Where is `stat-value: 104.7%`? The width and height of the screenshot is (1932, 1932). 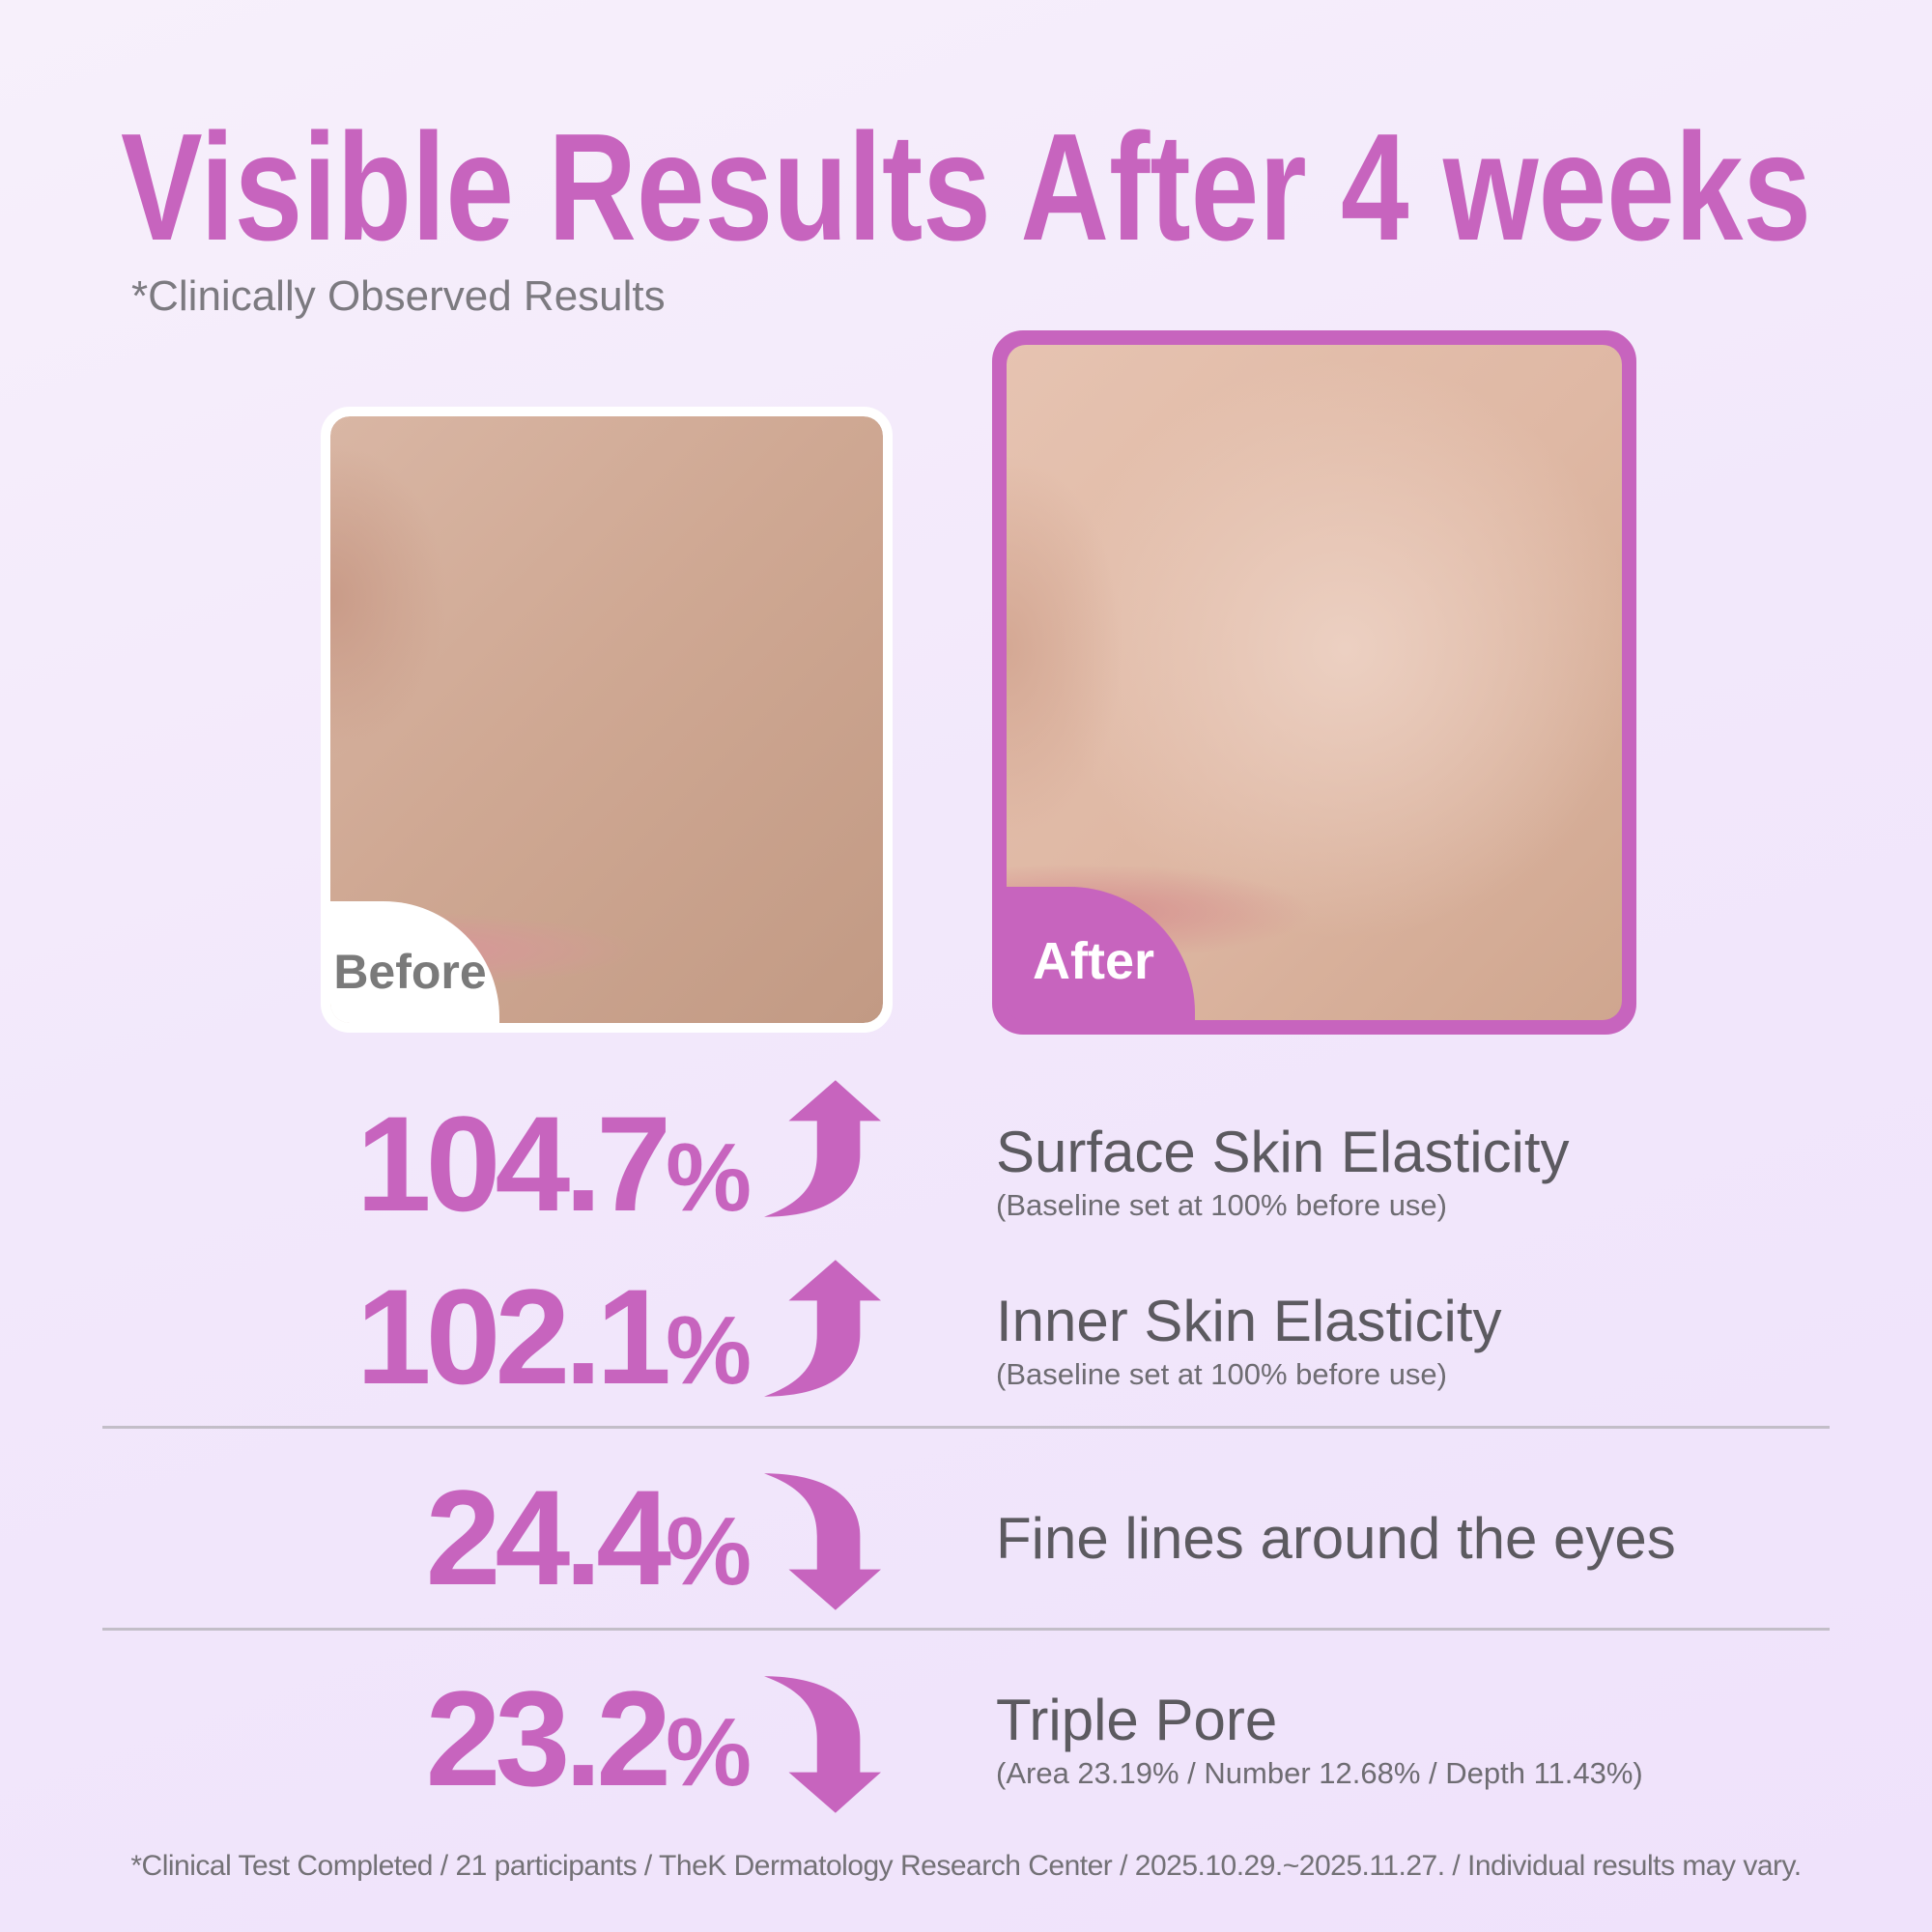
stat-value: 104.7% is located at coordinates (553, 1163).